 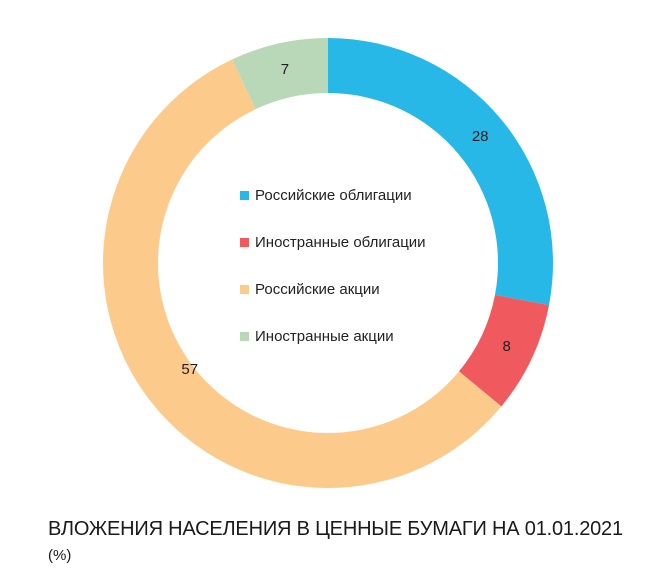 What do you see at coordinates (317, 289) in the screenshot?
I see `legend-label: Российские акции` at bounding box center [317, 289].